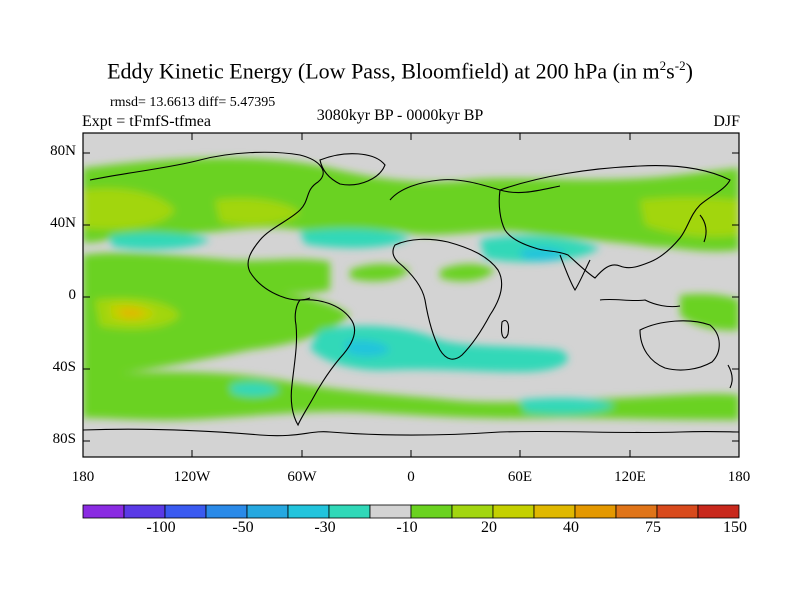  Describe the element at coordinates (193, 102) in the screenshot. I see `stats-label: rmsd= 13.6613 diff= 5.47395` at that location.